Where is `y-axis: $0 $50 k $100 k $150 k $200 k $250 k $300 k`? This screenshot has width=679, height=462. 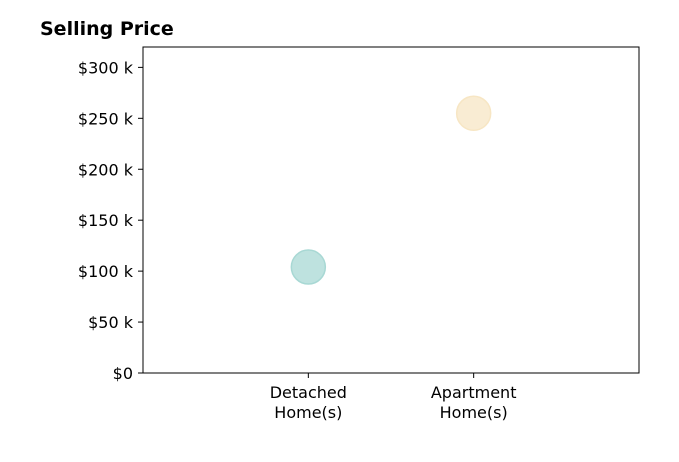
y-axis: $0 $50 k $100 k $150 k $200 k $250 k $300 k is located at coordinates (110, 220).